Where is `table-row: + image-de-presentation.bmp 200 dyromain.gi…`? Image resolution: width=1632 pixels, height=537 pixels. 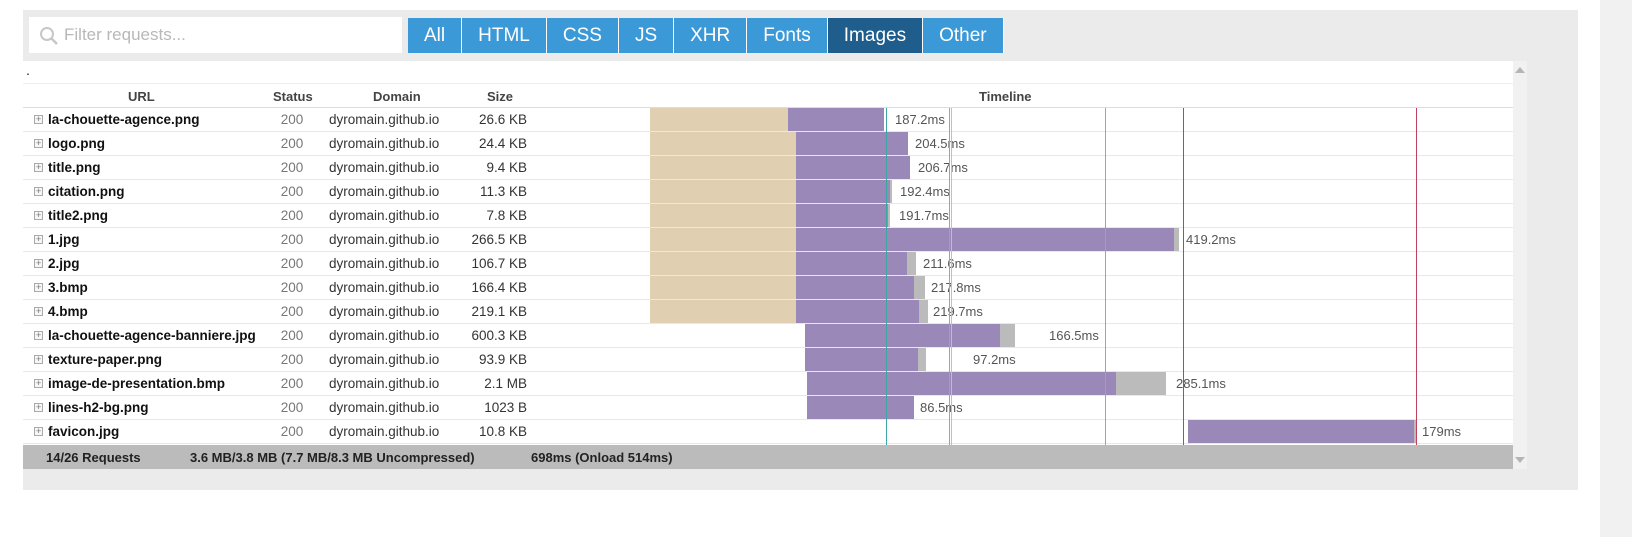
table-row: + image-de-presentation.bmp 200 dyromain.gi… is located at coordinates (768, 384).